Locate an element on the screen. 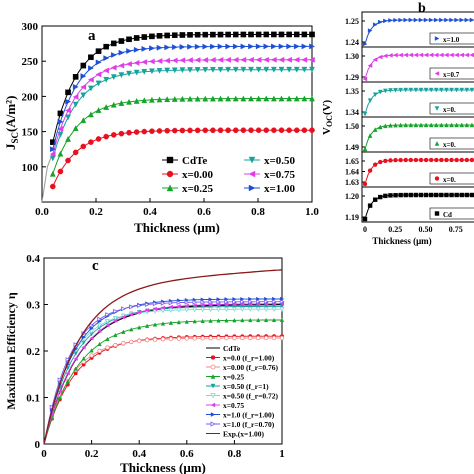  y-tick-label: 0.4 is located at coordinates (33, 259).